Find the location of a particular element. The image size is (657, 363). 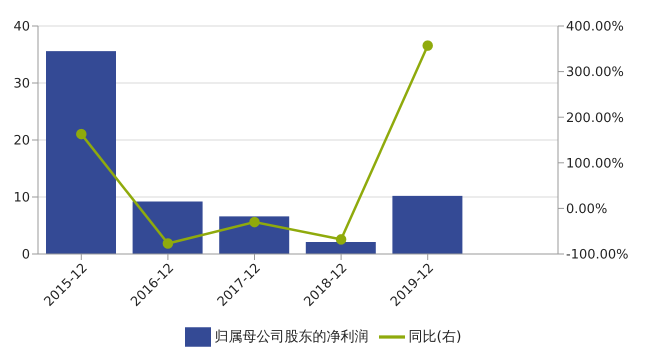

legend-label: 同比(右) is located at coordinates (435, 336).